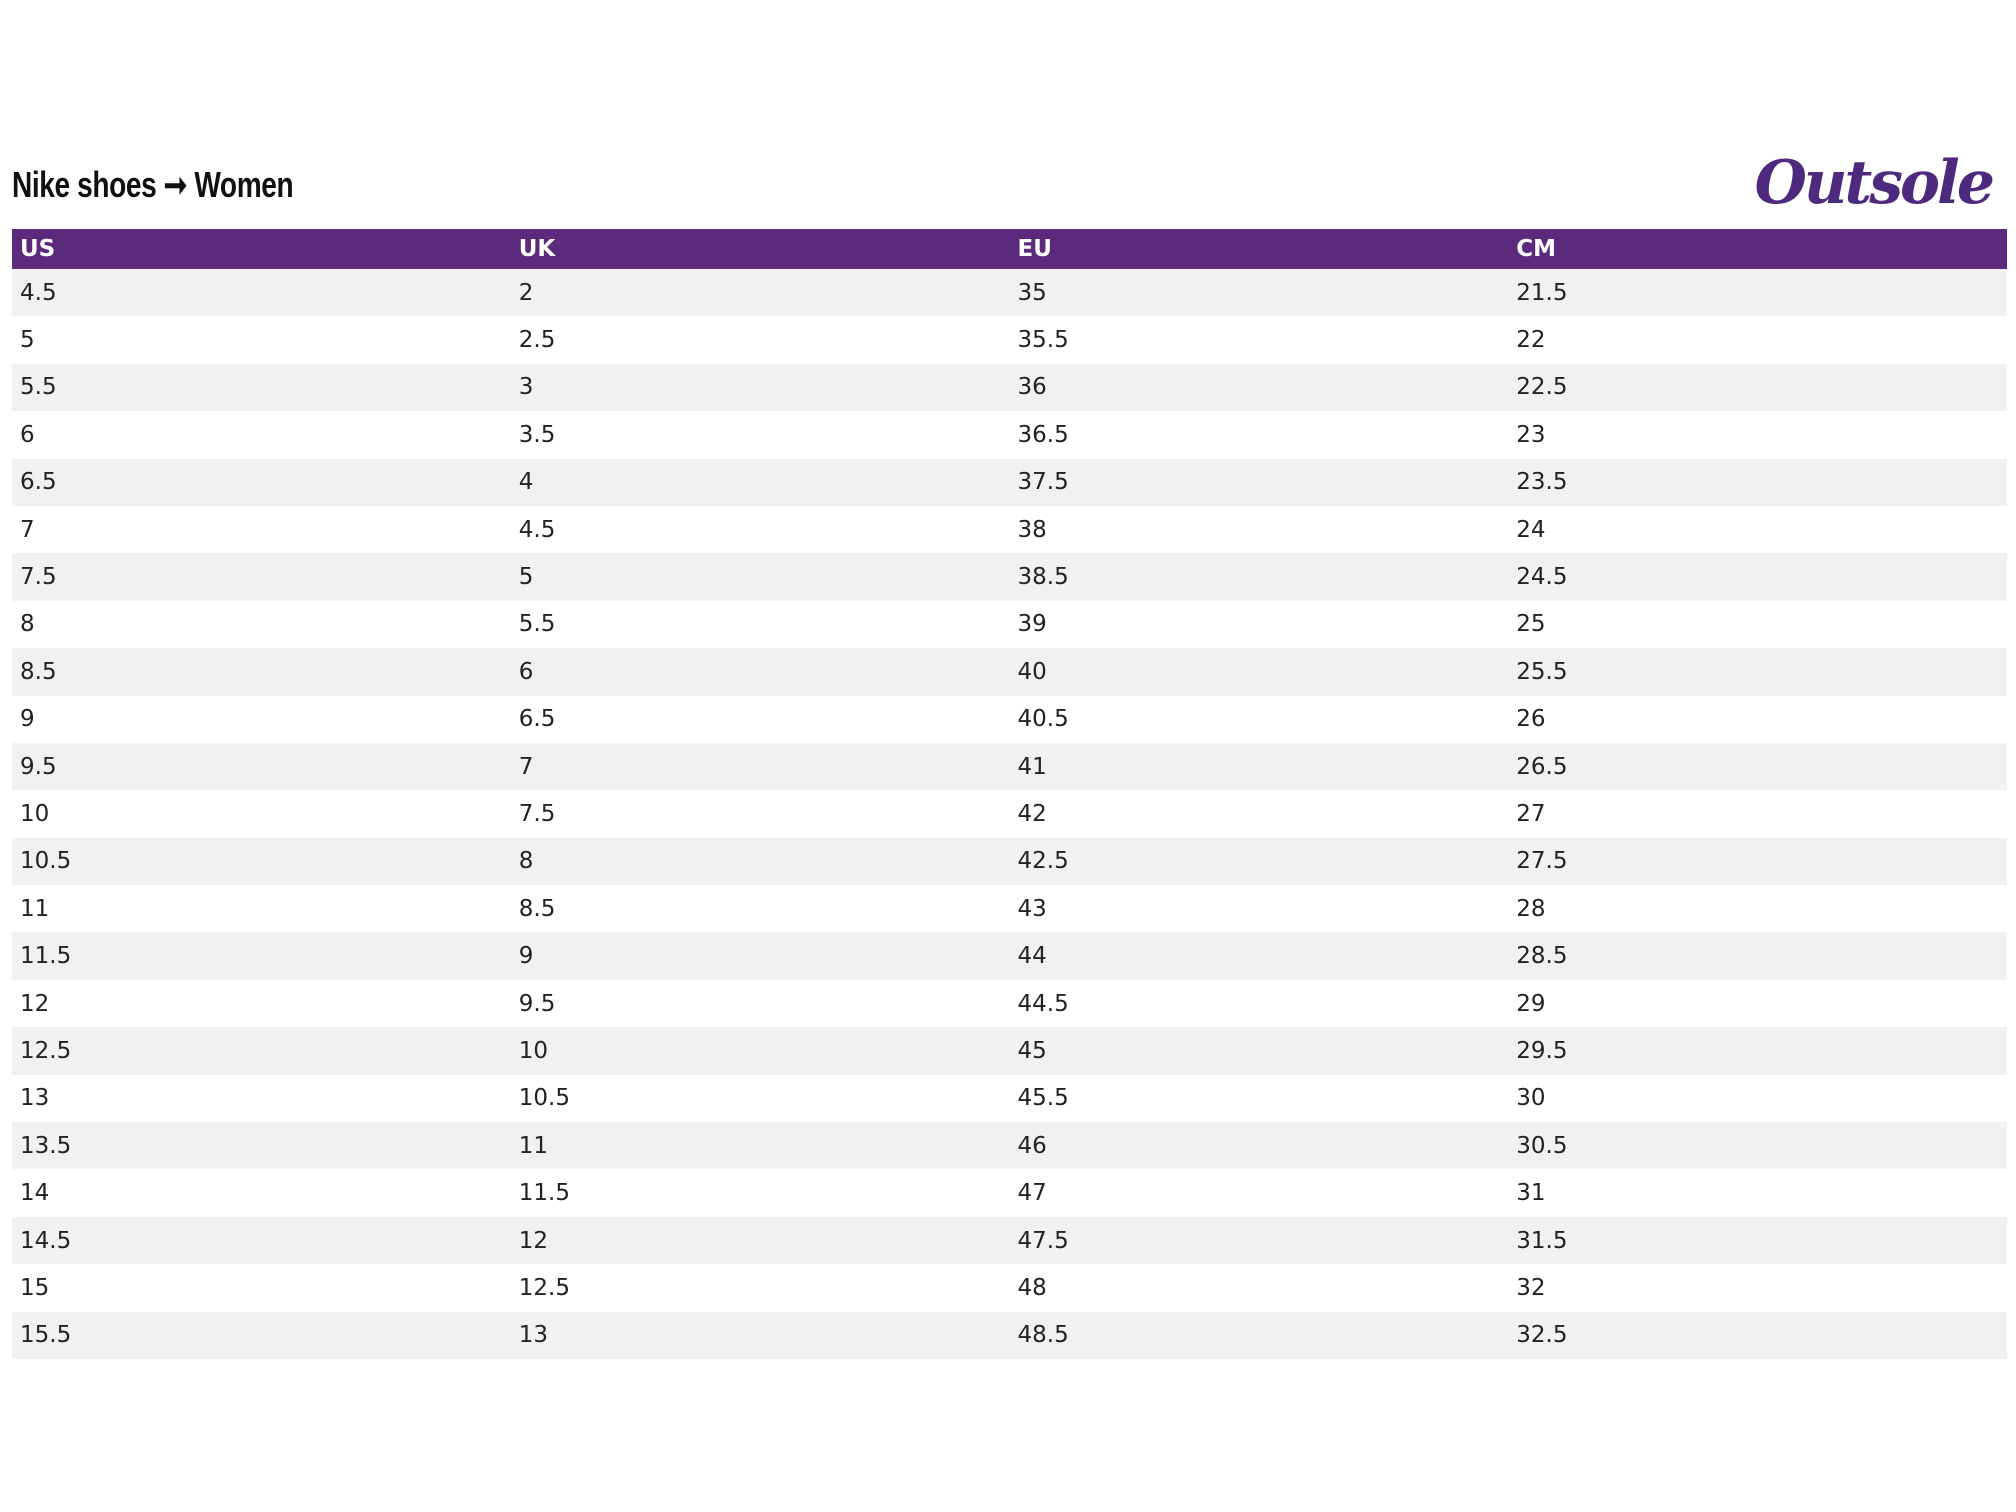  What do you see at coordinates (1757, 1240) in the screenshot?
I see `table-cell: 31.5` at bounding box center [1757, 1240].